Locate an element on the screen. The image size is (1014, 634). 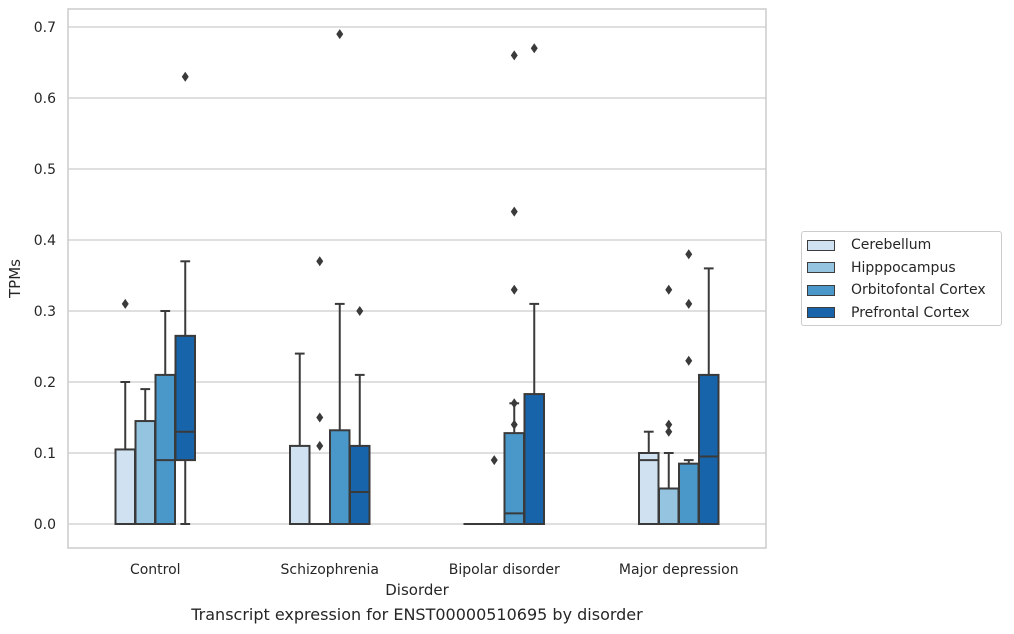
legend-entry: Orbitofontal Cortex is located at coordinates (896, 290).